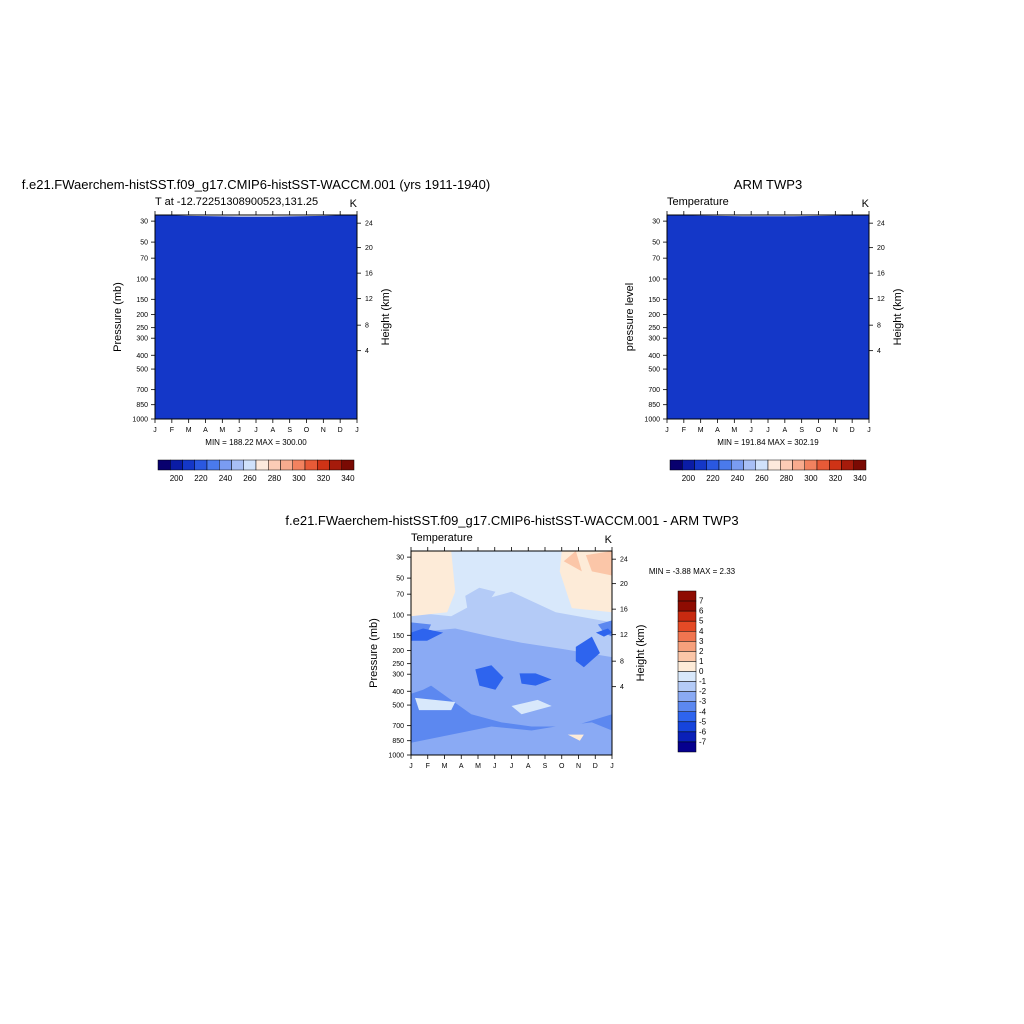 The image size is (1024, 1024). I want to click on colorbar-label: 5, so click(701, 621).